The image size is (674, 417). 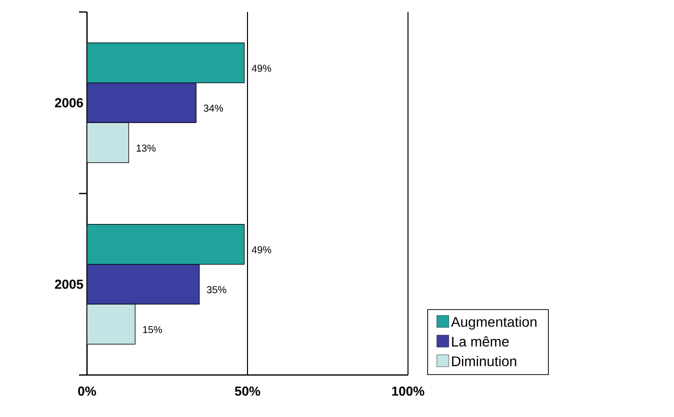 What do you see at coordinates (480, 341) in the screenshot?
I see `legend-label: La même` at bounding box center [480, 341].